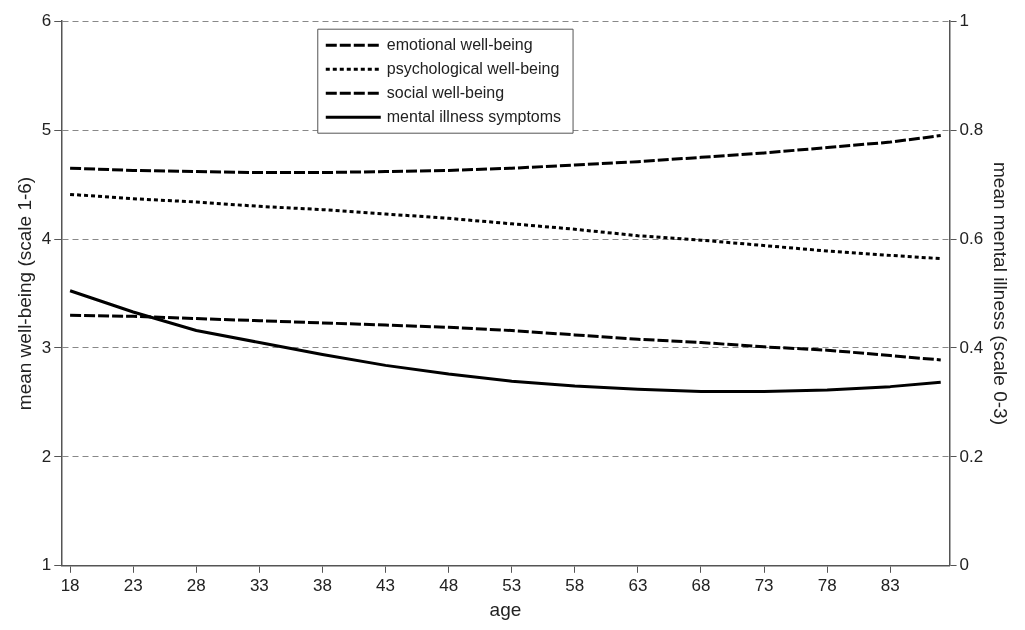 The image size is (1025, 630). What do you see at coordinates (505, 609) in the screenshot?
I see `x-axis-title: age` at bounding box center [505, 609].